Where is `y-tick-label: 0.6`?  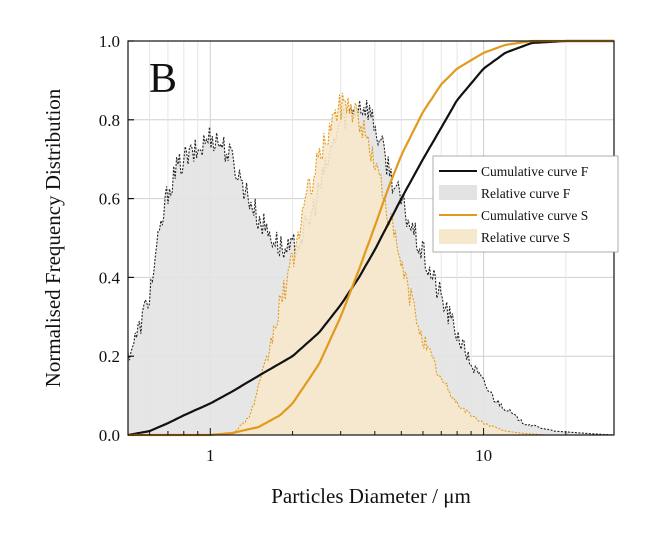
y-tick-label: 0.6 is located at coordinates (109, 199).